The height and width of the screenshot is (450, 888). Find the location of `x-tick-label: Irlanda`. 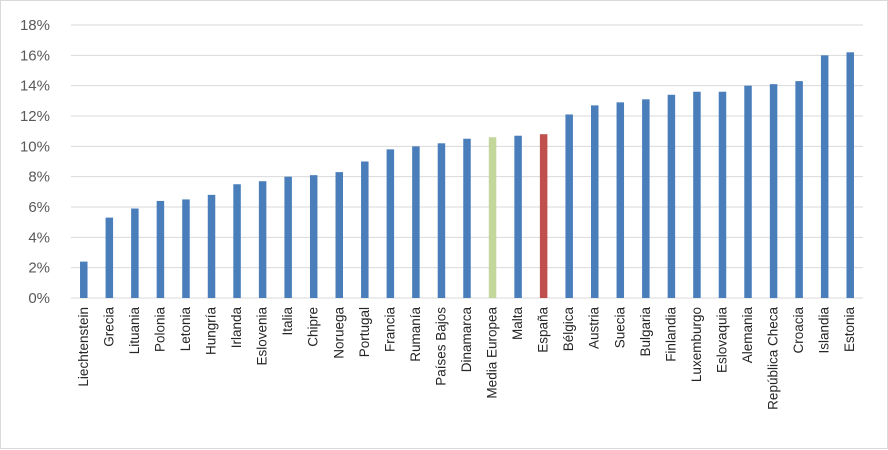

x-tick-label: Irlanda is located at coordinates (236, 328).